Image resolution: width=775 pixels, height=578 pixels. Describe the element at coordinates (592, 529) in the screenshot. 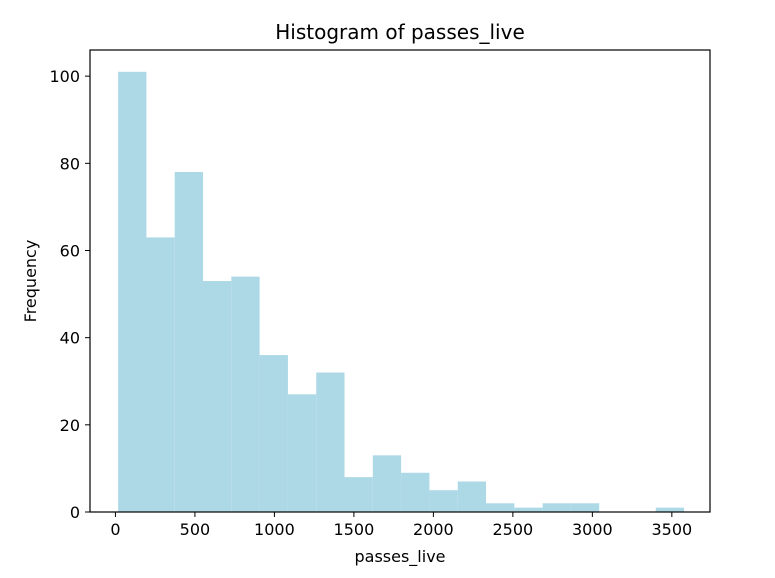

I see `x-tick-label: 3000` at that location.